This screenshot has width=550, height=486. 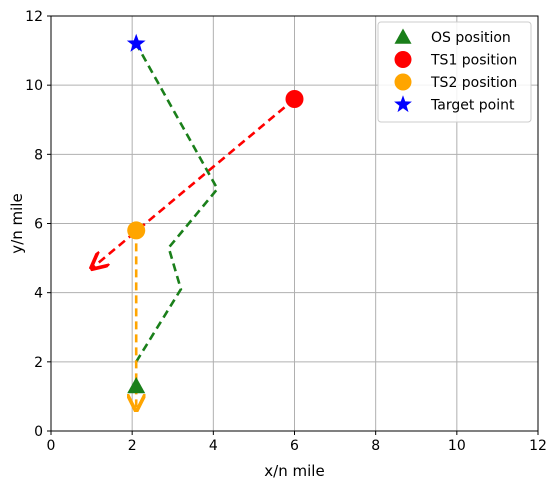 I want to click on y-tick-label: 4, so click(x=38, y=294).